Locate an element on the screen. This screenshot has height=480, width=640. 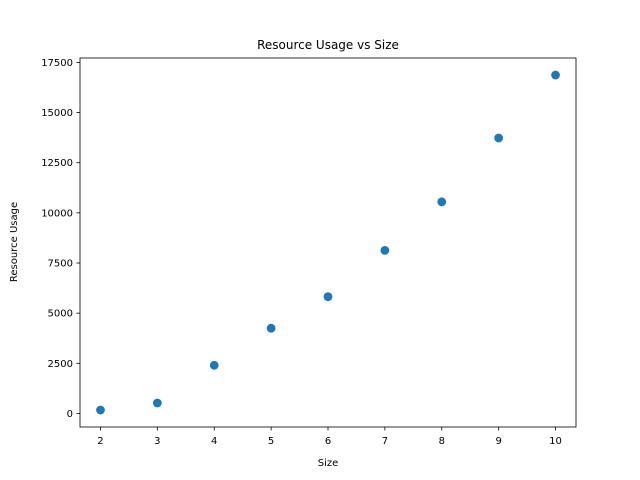
x-tick-label: 10 is located at coordinates (555, 441).